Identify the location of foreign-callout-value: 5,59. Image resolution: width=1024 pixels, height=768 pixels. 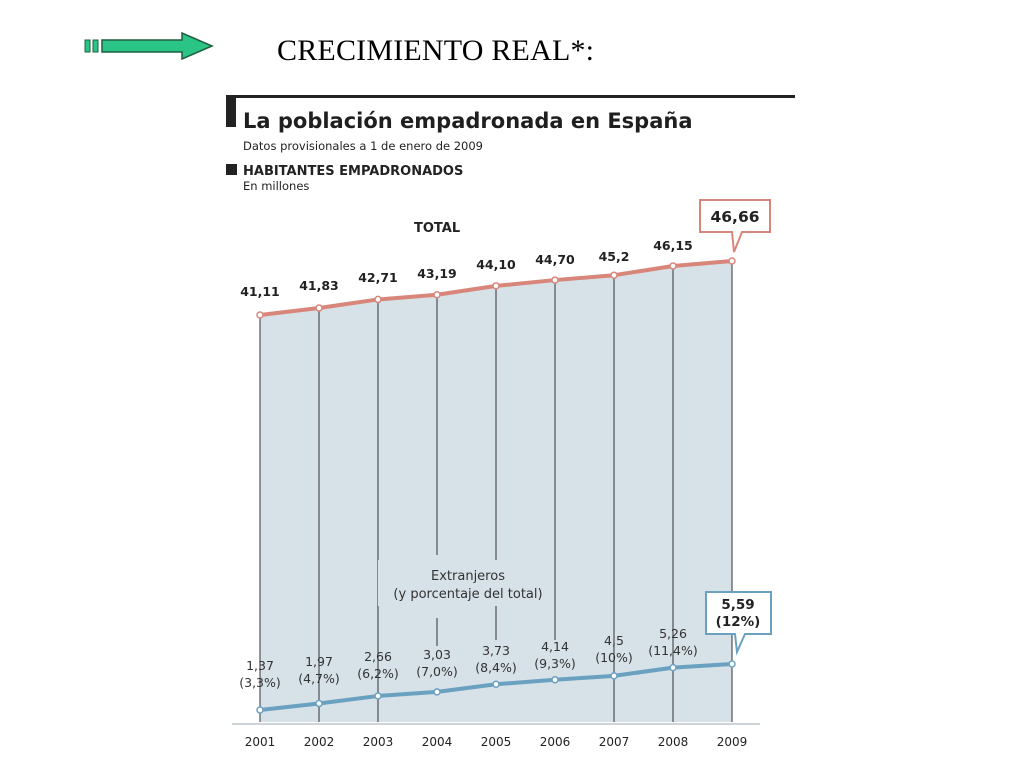
(737, 605).